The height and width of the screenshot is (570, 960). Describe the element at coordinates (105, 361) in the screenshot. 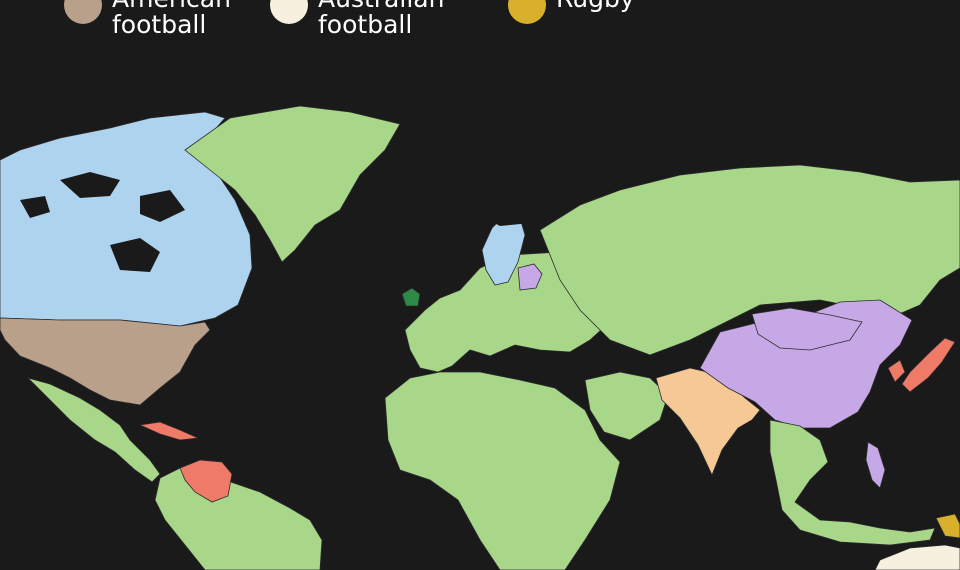

I see `region-united-states` at that location.